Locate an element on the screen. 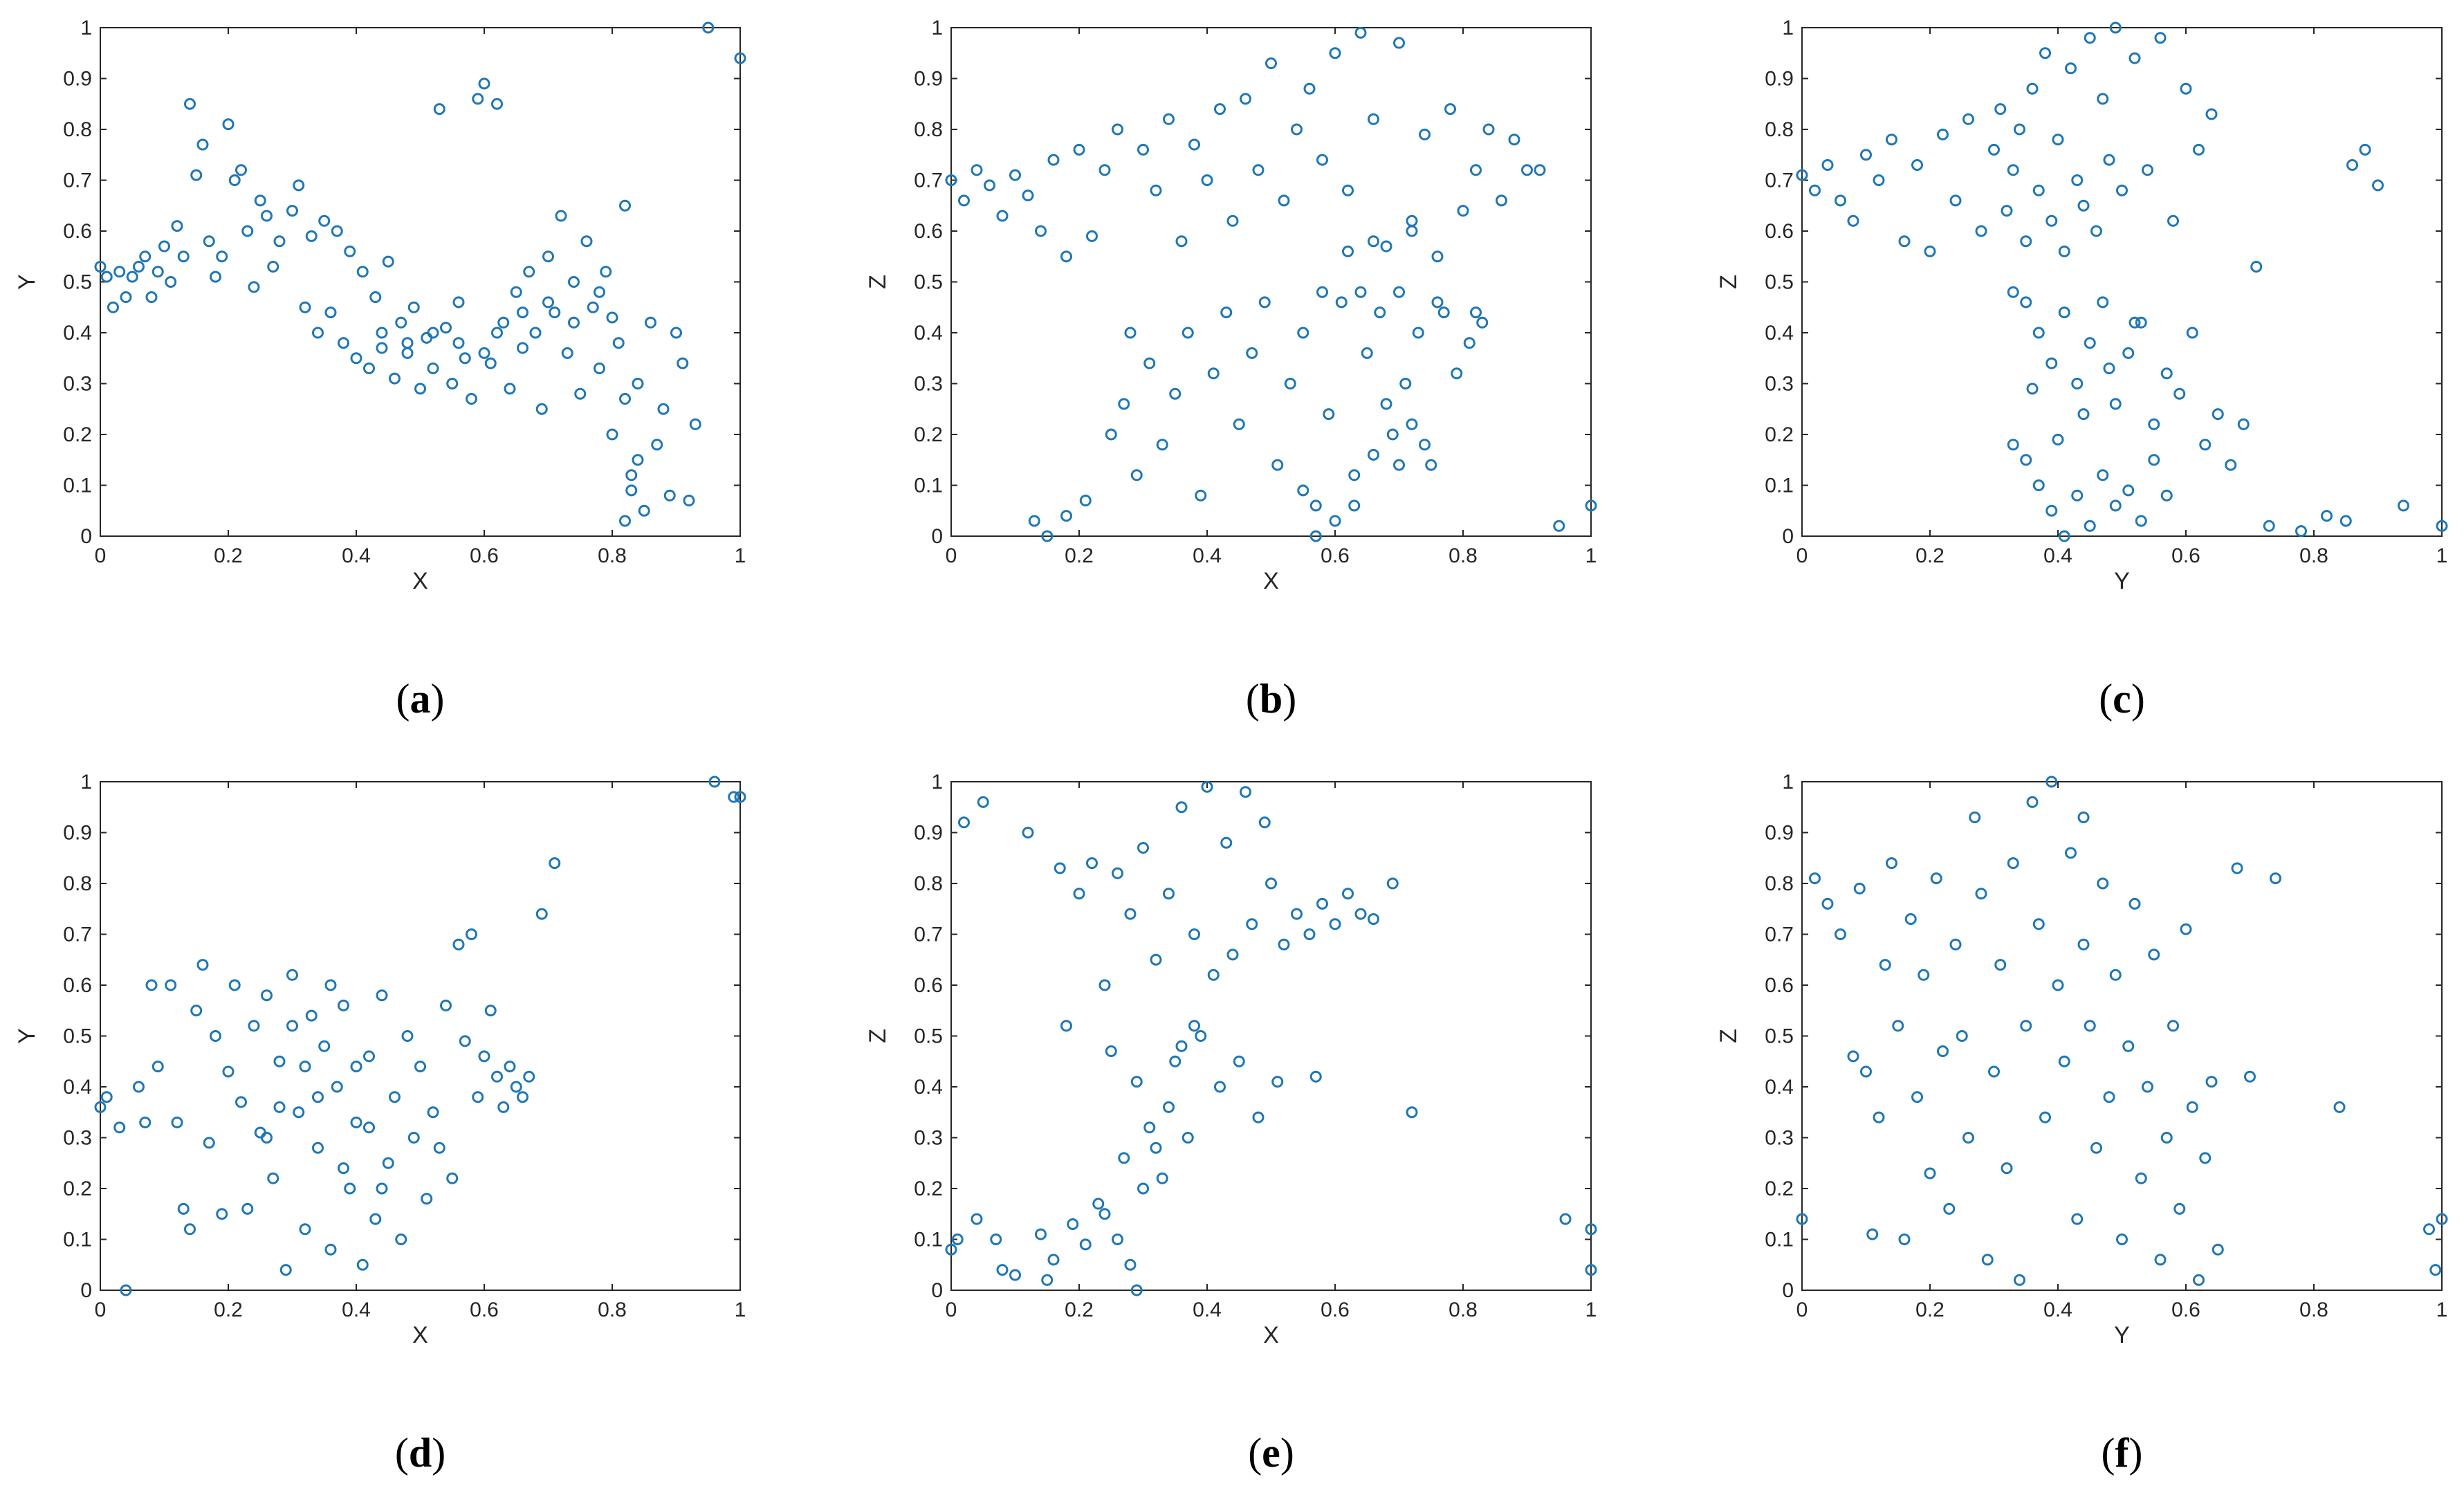 The width and height of the screenshot is (2464, 1495). y-tick-label: 0.9 is located at coordinates (1780, 79).